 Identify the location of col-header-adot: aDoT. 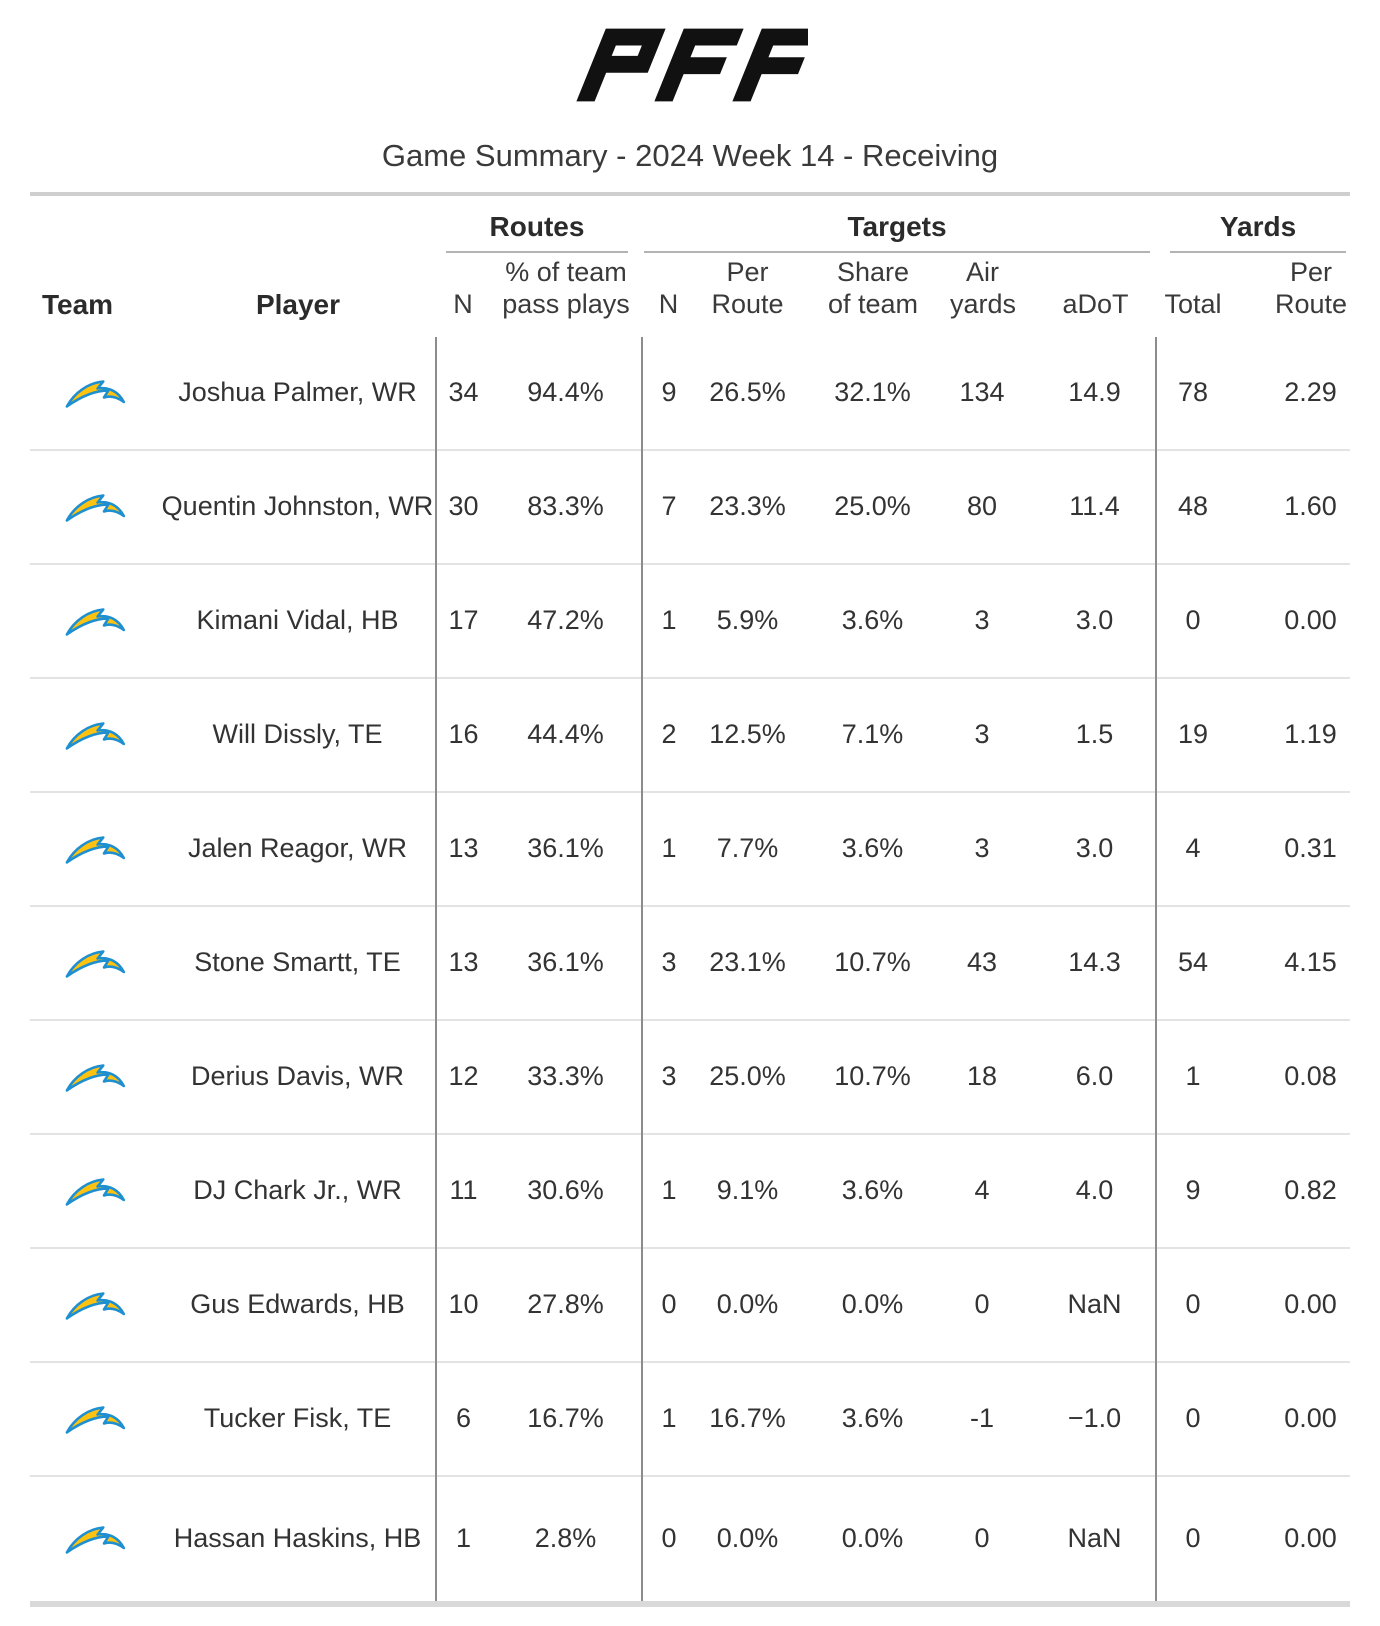
(1095, 303).